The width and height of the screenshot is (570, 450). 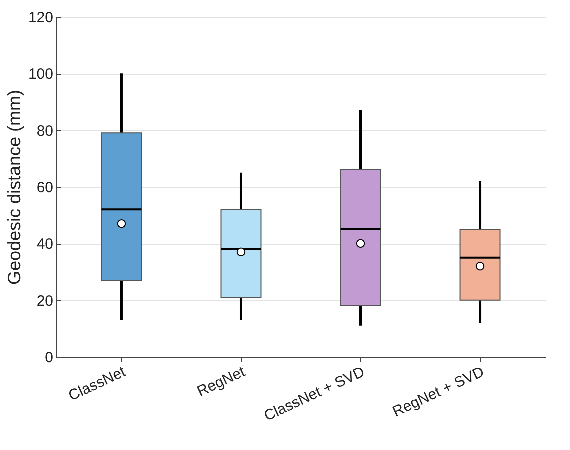 What do you see at coordinates (41, 75) in the screenshot?
I see `y-tick-label: 100` at bounding box center [41, 75].